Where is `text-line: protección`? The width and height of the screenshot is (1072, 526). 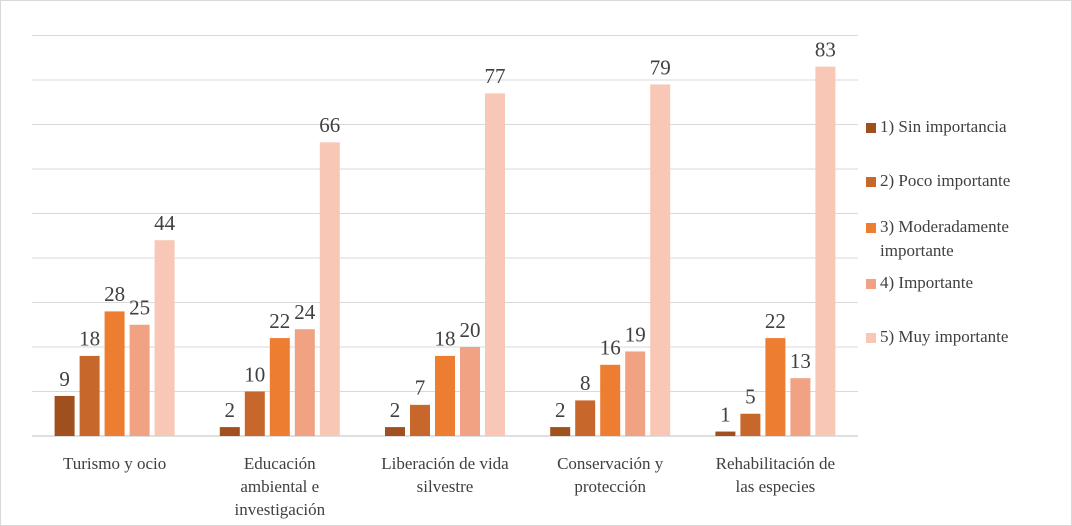 text-line: protección is located at coordinates (610, 486).